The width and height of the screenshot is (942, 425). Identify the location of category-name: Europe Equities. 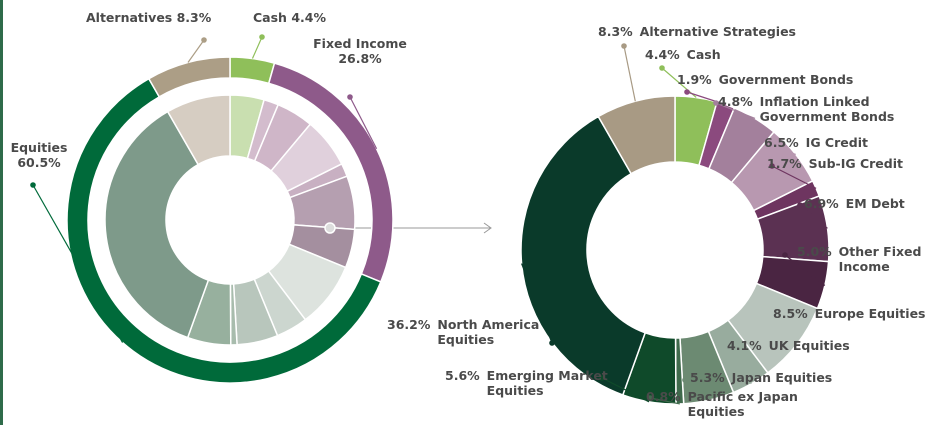
(870, 313).